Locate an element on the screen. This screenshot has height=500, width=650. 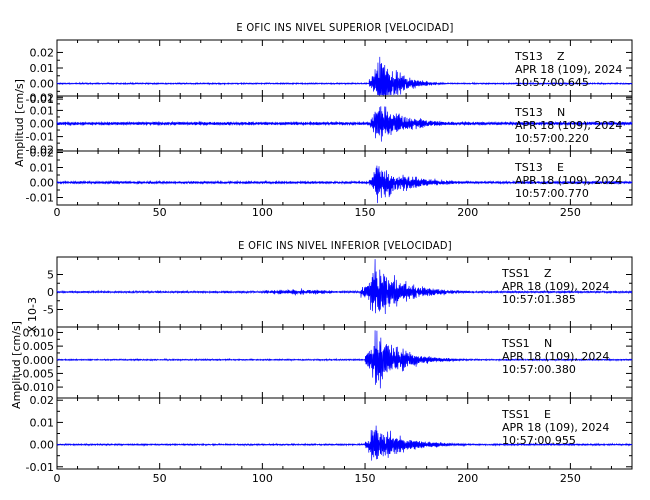
y-tick-label: -0.005 is located at coordinates (36, 373).